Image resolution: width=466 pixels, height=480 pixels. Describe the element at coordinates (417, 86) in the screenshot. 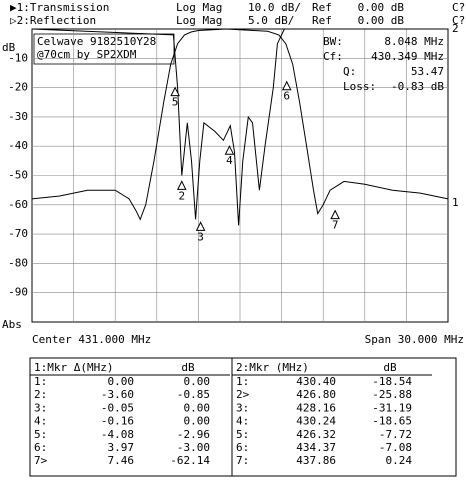

I see `stat-value: -0.83 dB` at that location.